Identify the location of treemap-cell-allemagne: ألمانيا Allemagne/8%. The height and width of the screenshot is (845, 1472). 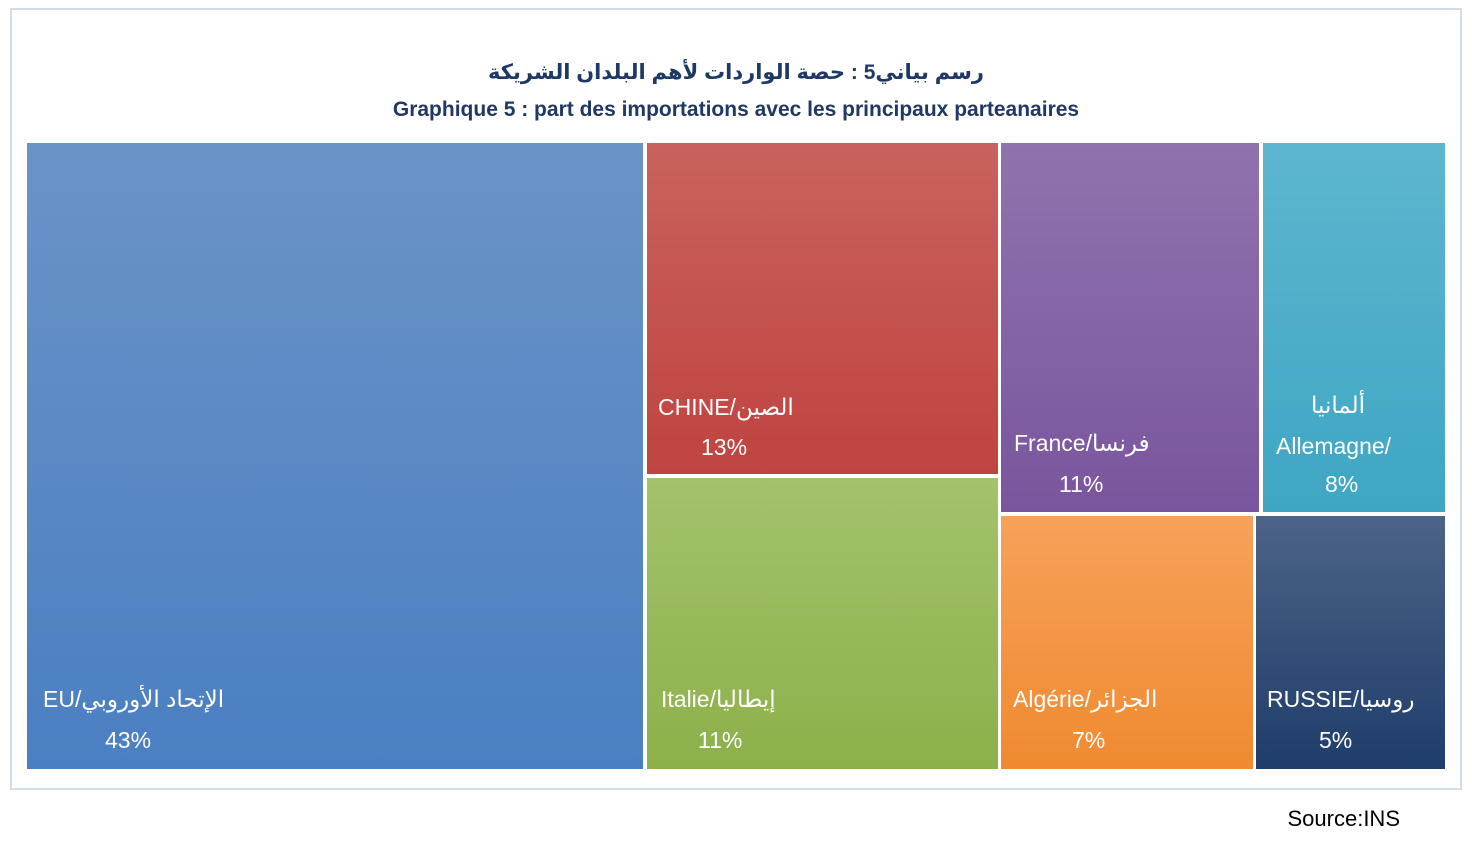
(1354, 327).